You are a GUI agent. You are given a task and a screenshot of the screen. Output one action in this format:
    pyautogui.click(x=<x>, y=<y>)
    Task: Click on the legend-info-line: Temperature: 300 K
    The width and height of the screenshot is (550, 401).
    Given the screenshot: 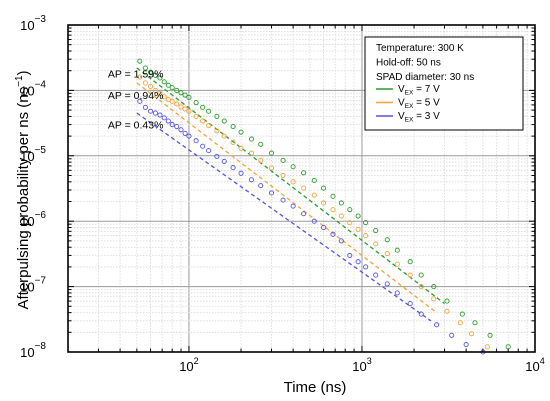 What is the action you would take?
    pyautogui.click(x=420, y=48)
    